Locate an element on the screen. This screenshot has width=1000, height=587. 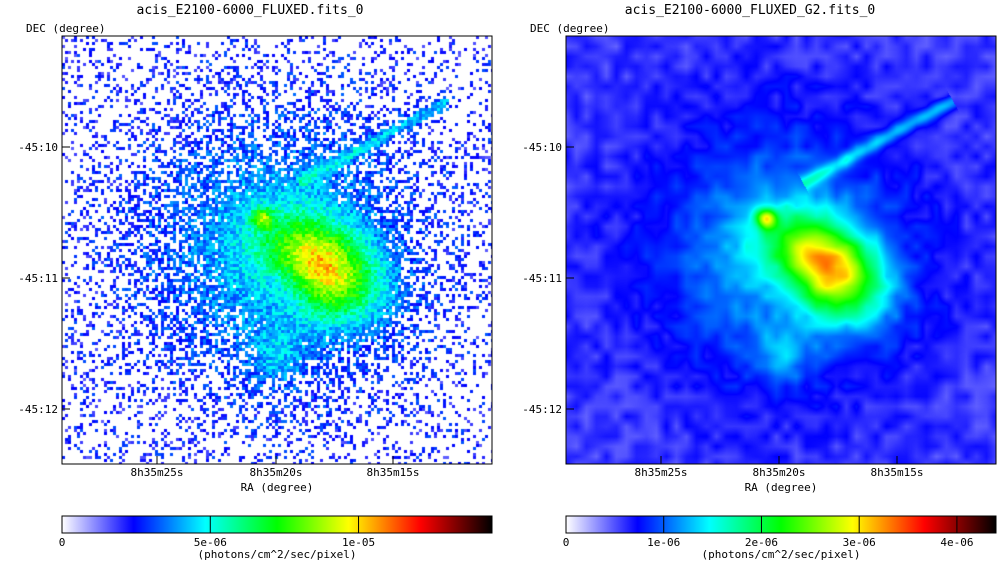
colorbar-tick-label: 1e-05 is located at coordinates (358, 542).